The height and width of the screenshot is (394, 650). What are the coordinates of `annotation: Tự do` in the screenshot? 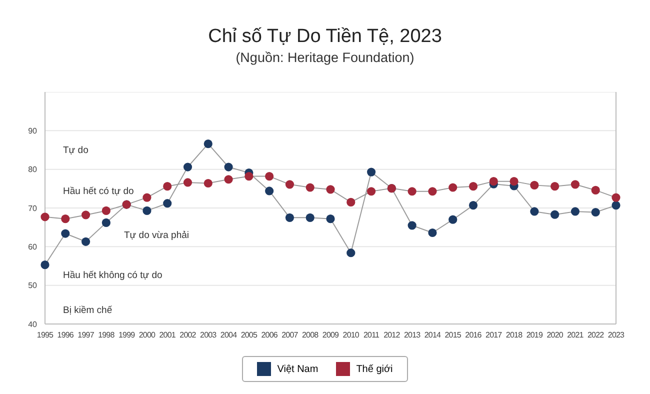 It's located at (75, 150).